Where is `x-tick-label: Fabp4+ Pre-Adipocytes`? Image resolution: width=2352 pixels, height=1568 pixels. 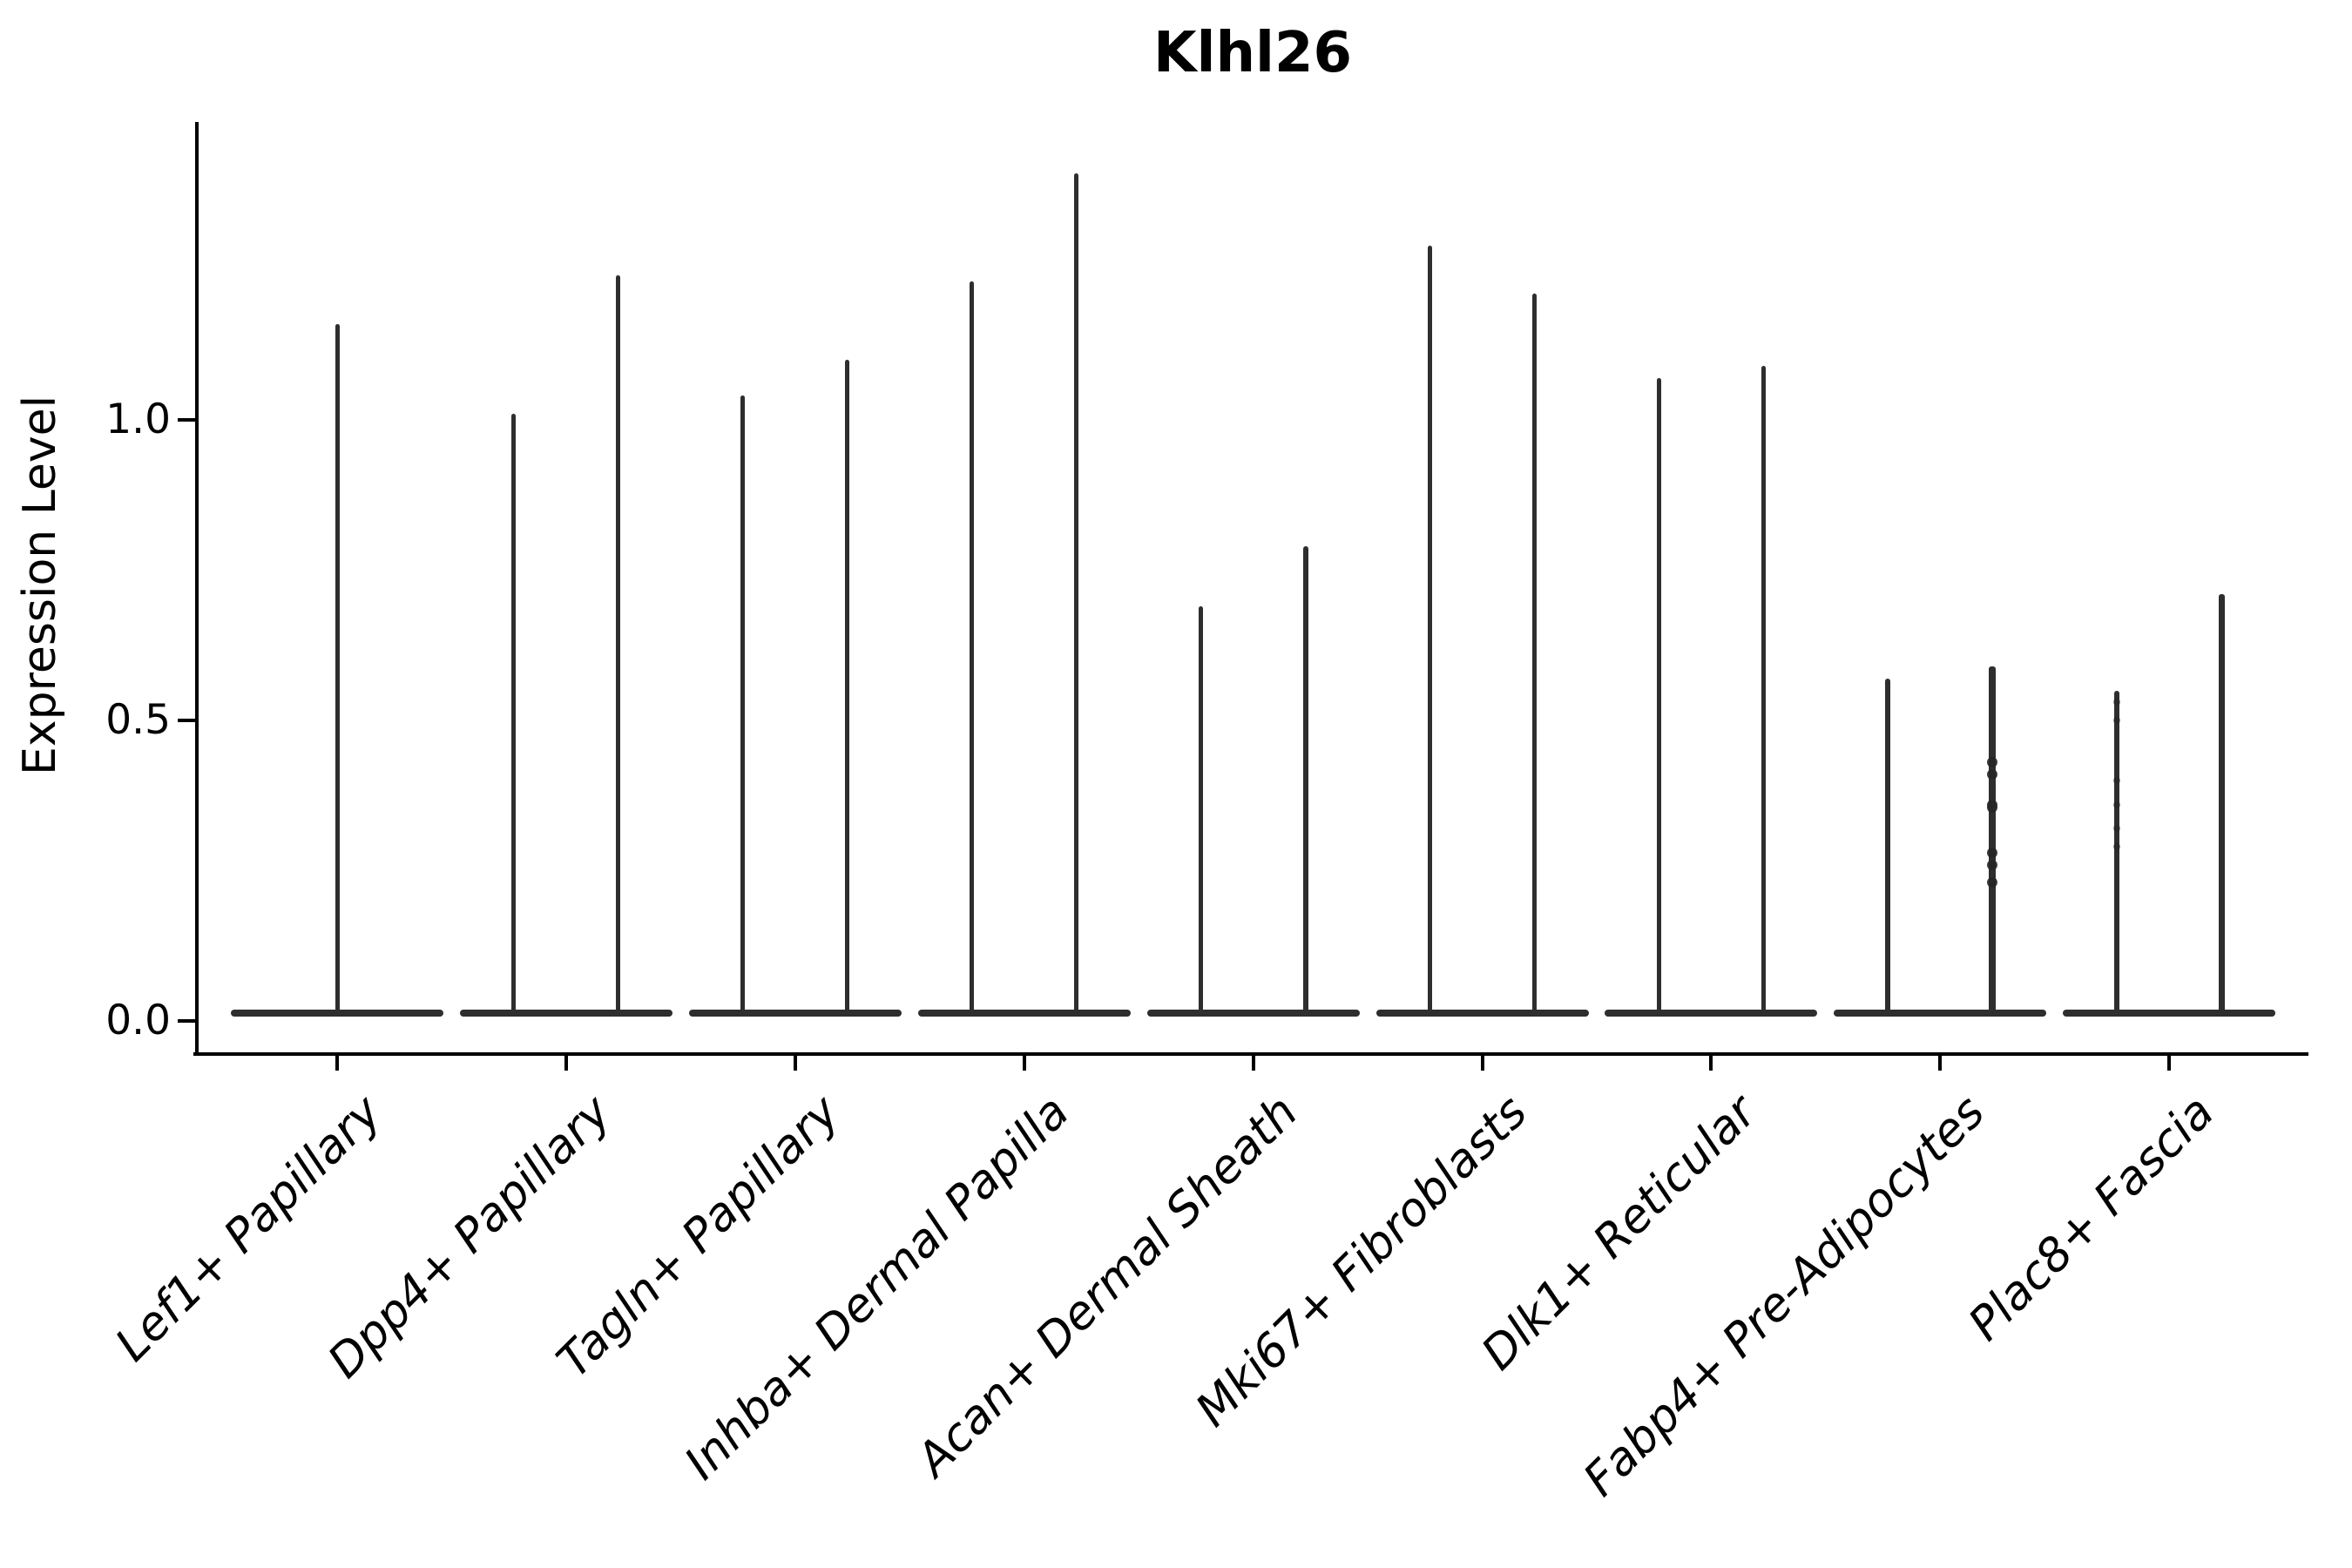 x-tick-label: Fabp4+ Pre-Adipocytes is located at coordinates (1785, 1296).